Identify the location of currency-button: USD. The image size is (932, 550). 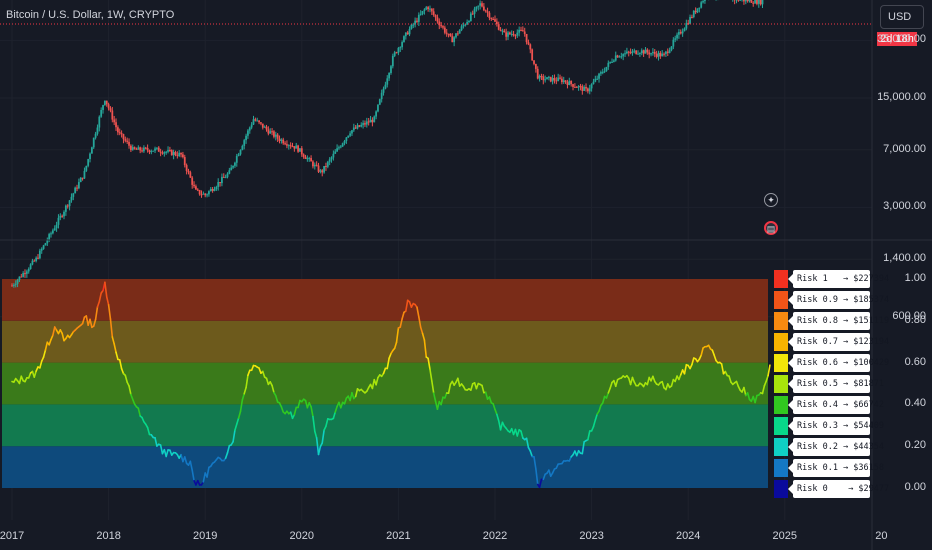
(902, 17).